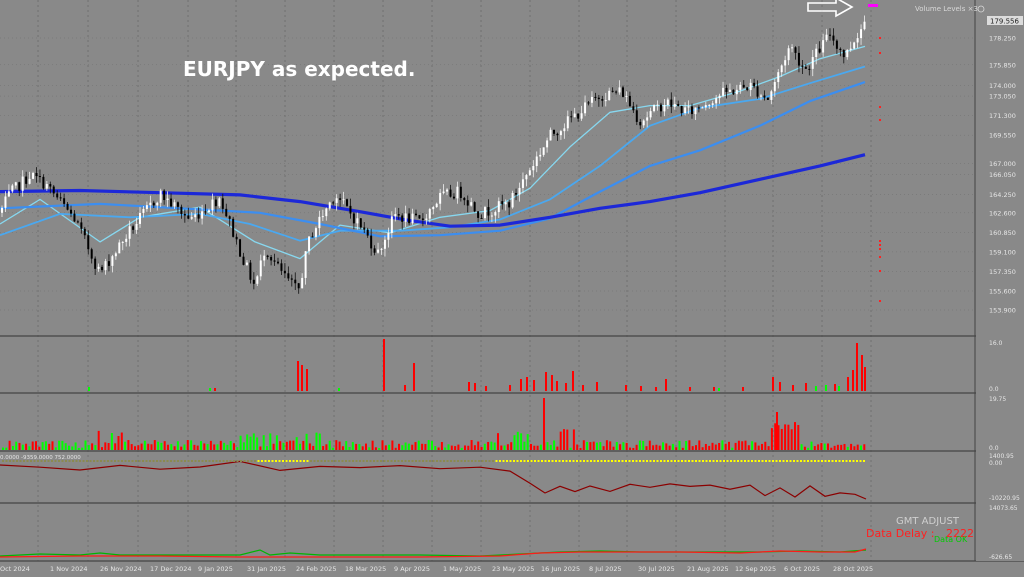 This screenshot has height=577, width=1024. What do you see at coordinates (1002, 213) in the screenshot?
I see `y-tick-label: 162.600` at bounding box center [1002, 213].